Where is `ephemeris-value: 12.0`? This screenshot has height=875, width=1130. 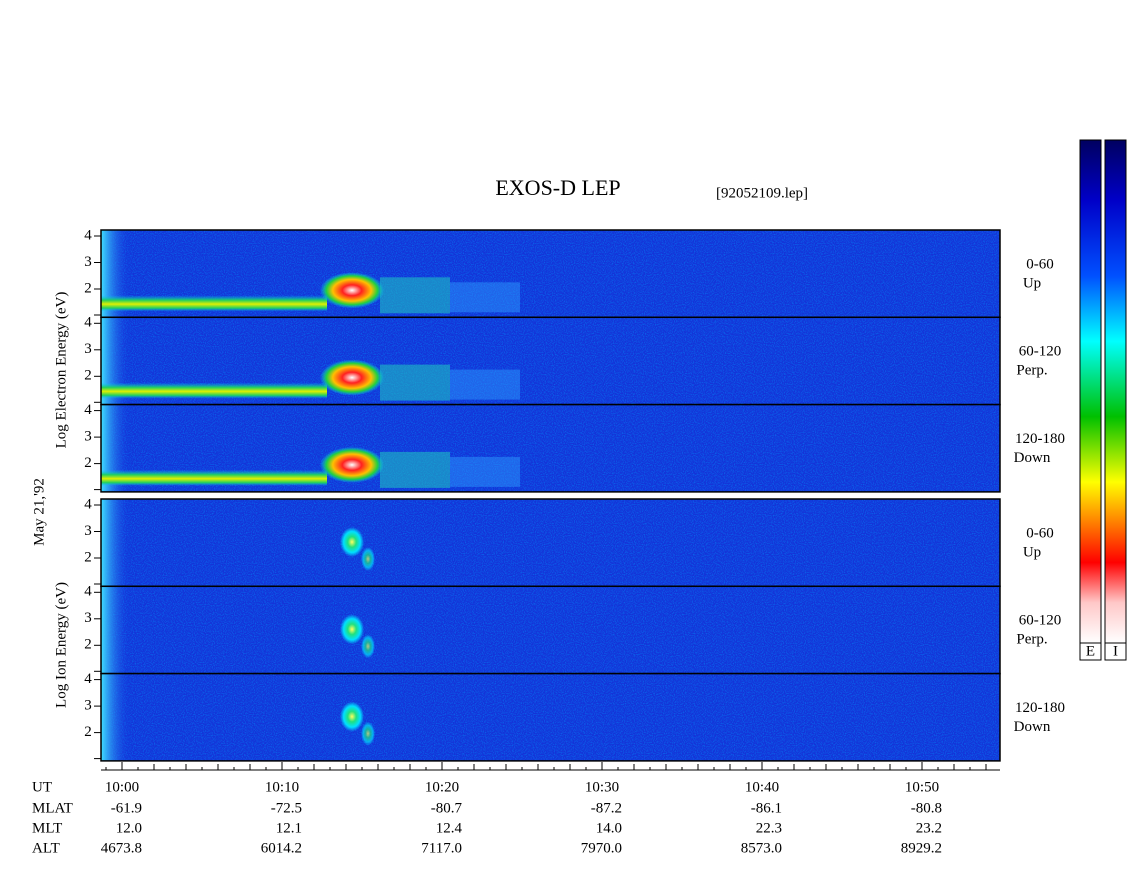
ephemeris-value: 12.0 is located at coordinates (129, 828).